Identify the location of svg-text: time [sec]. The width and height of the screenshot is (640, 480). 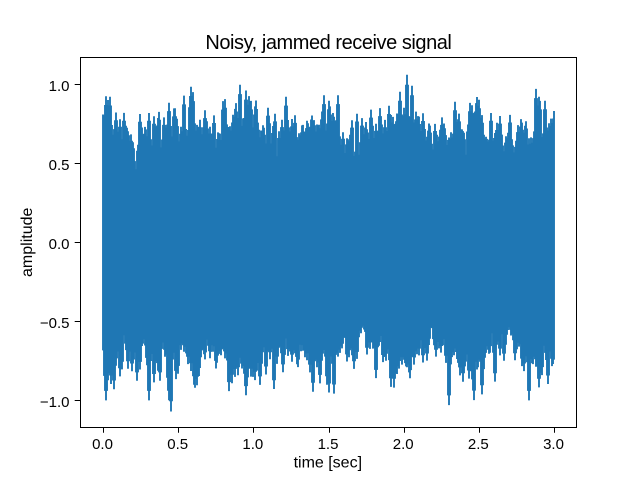
(328, 462).